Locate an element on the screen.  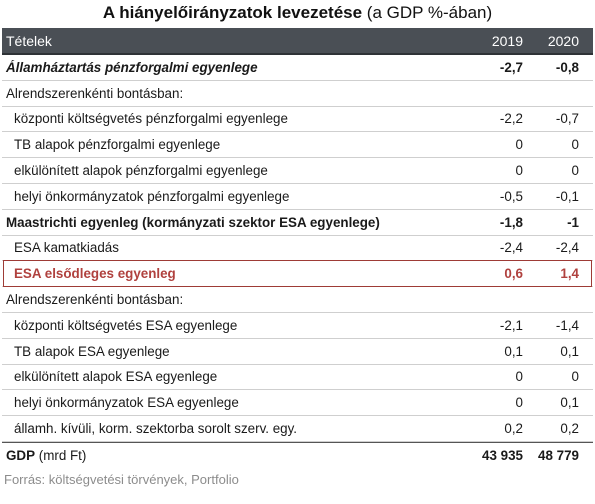
header-label: Tételek is located at coordinates (29, 41).